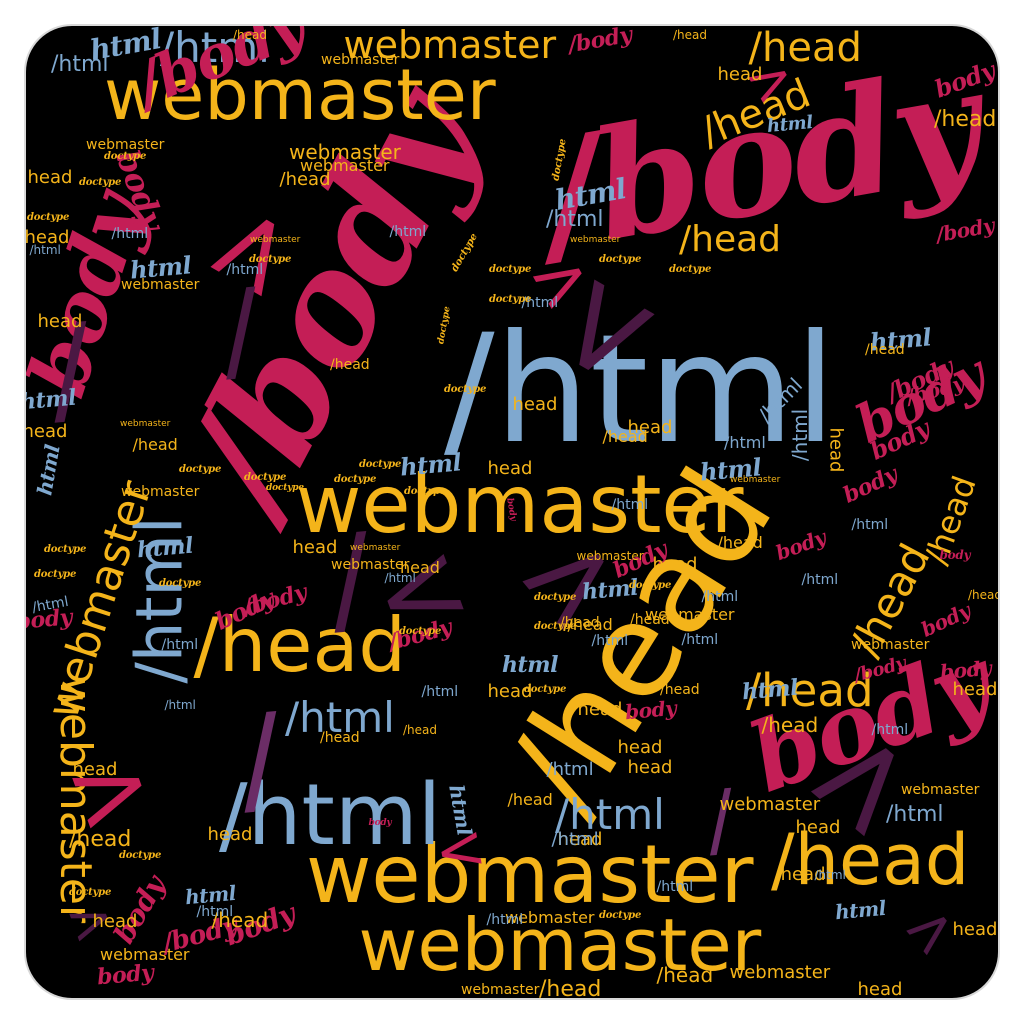 The width and height of the screenshot is (1024, 1024). I want to click on word-cloud-word: /body, so click(965, 230).